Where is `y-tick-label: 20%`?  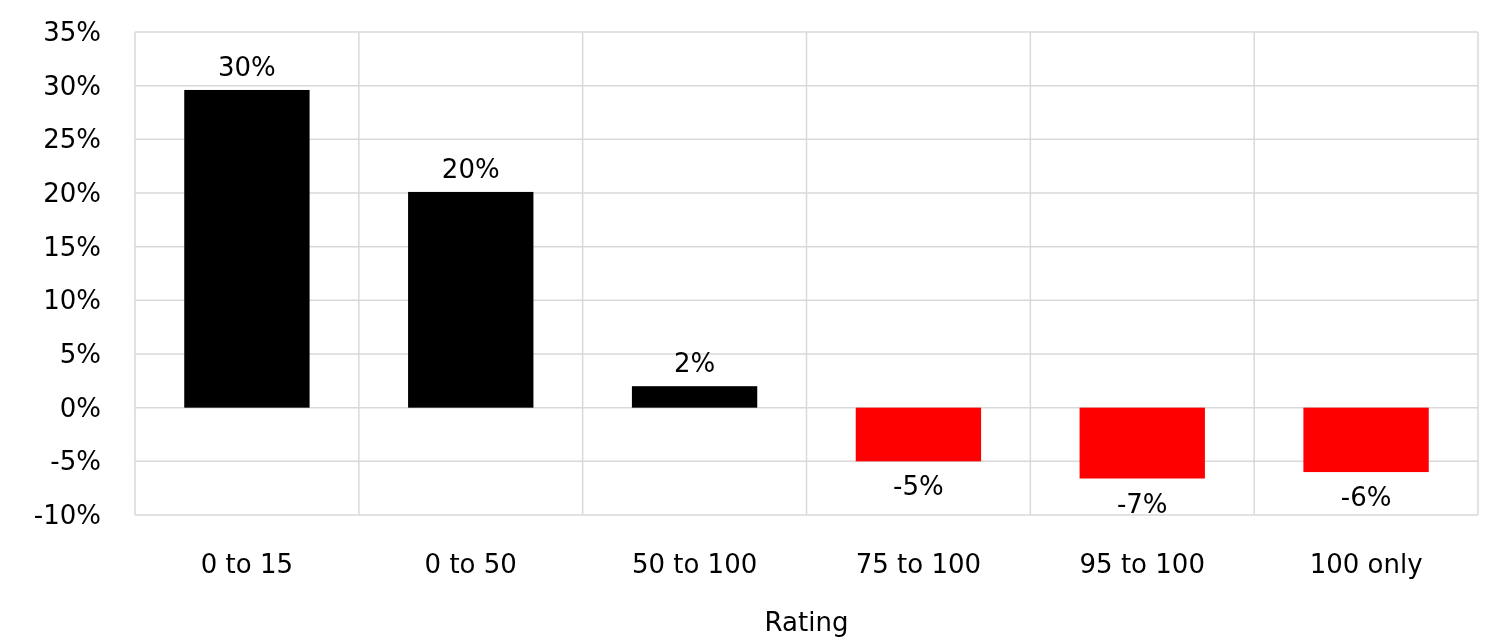
y-tick-label: 20% is located at coordinates (72, 193).